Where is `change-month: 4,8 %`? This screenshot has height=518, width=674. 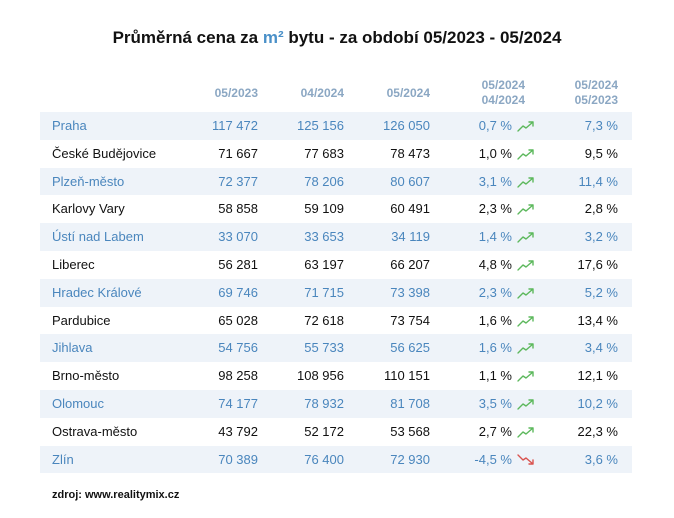
change-month: 4,8 % is located at coordinates (495, 264).